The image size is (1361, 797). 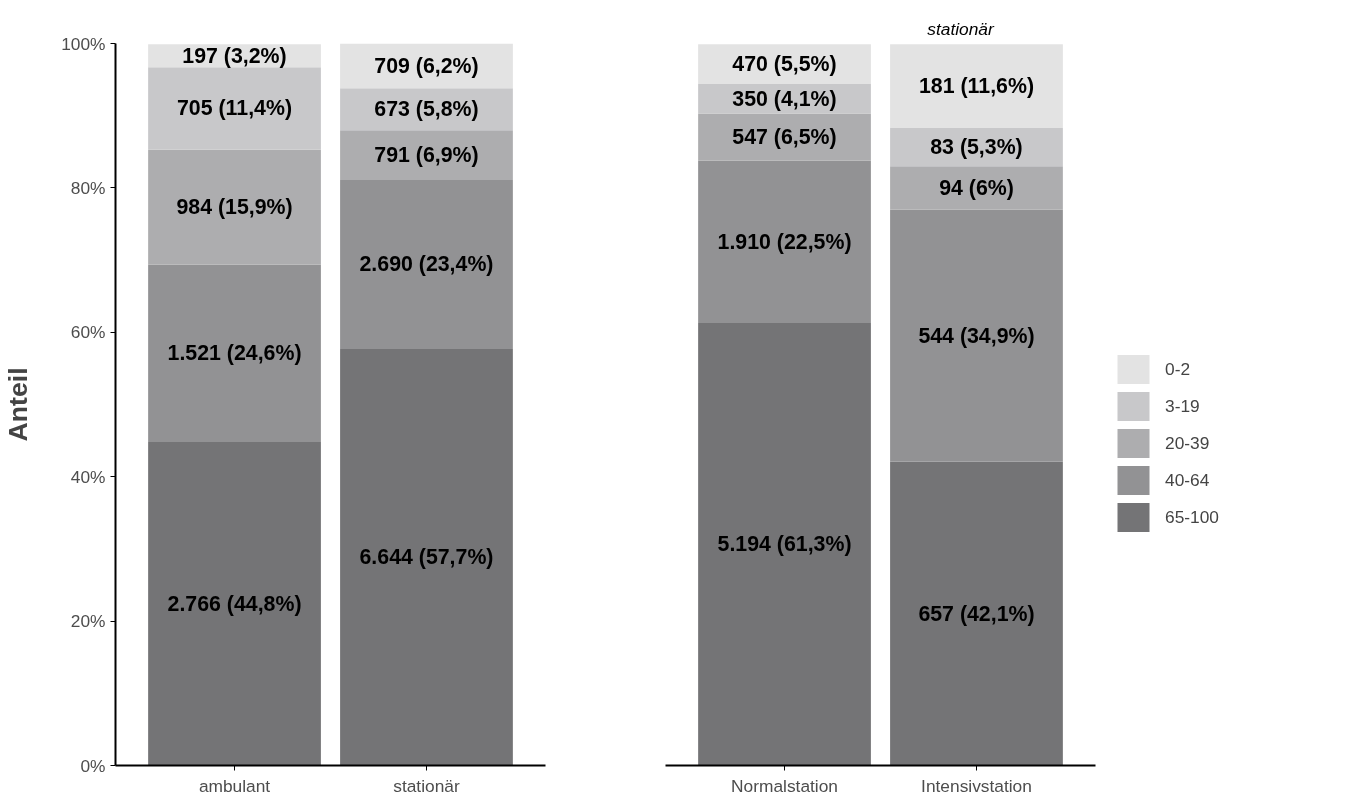 What do you see at coordinates (234, 785) in the screenshot?
I see `x-tick-label: ambulant` at bounding box center [234, 785].